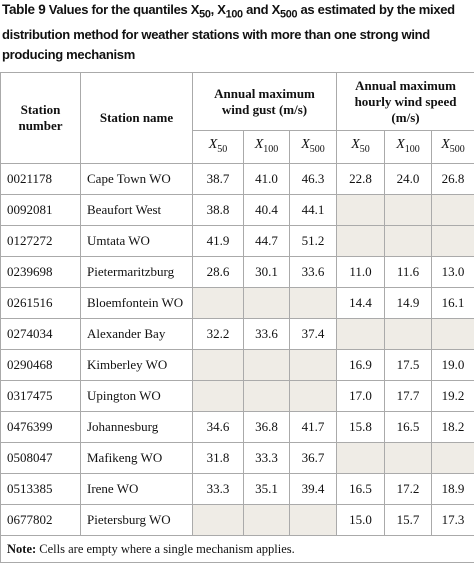 The width and height of the screenshot is (474, 566). What do you see at coordinates (313, 179) in the screenshot?
I see `value-cell: 46.3` at bounding box center [313, 179].